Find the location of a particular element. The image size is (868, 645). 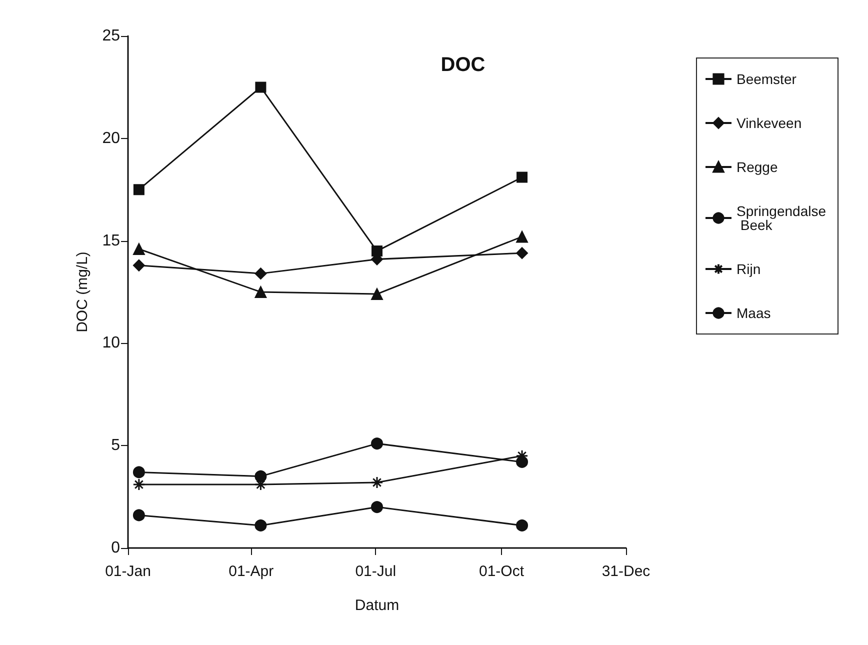

x-tick-label: 01-Jul is located at coordinates (375, 571).